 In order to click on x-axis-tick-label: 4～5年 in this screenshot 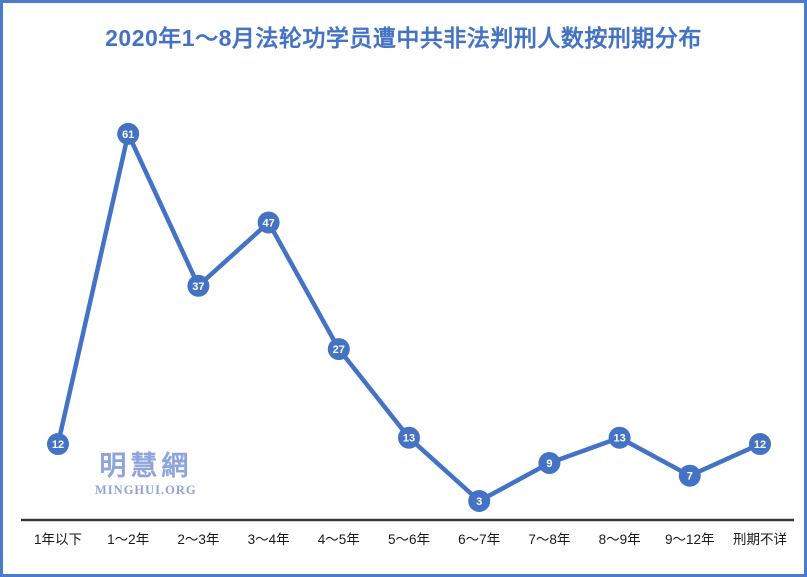, I will do `click(339, 539)`.